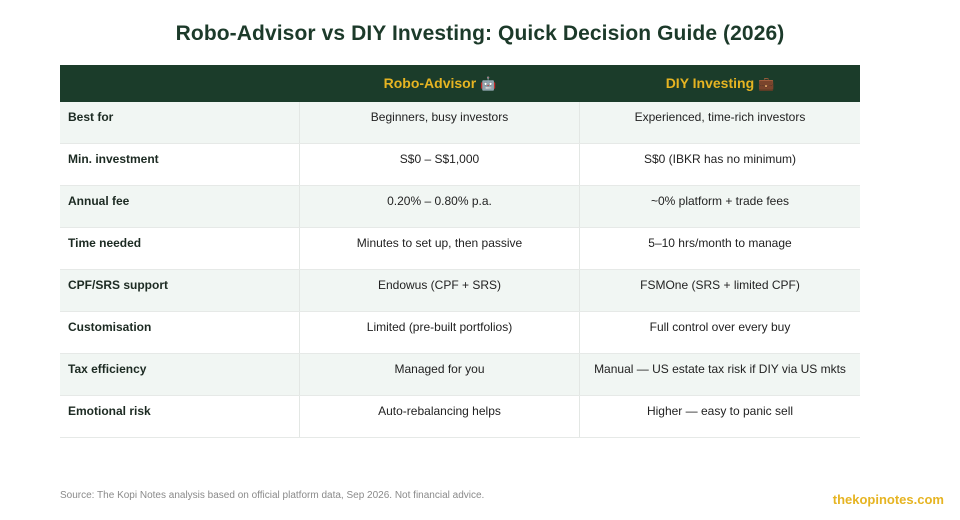 The image size is (960, 520). What do you see at coordinates (440, 206) in the screenshot?
I see `robo-value: 0.20% – 0.80% p.a.` at bounding box center [440, 206].